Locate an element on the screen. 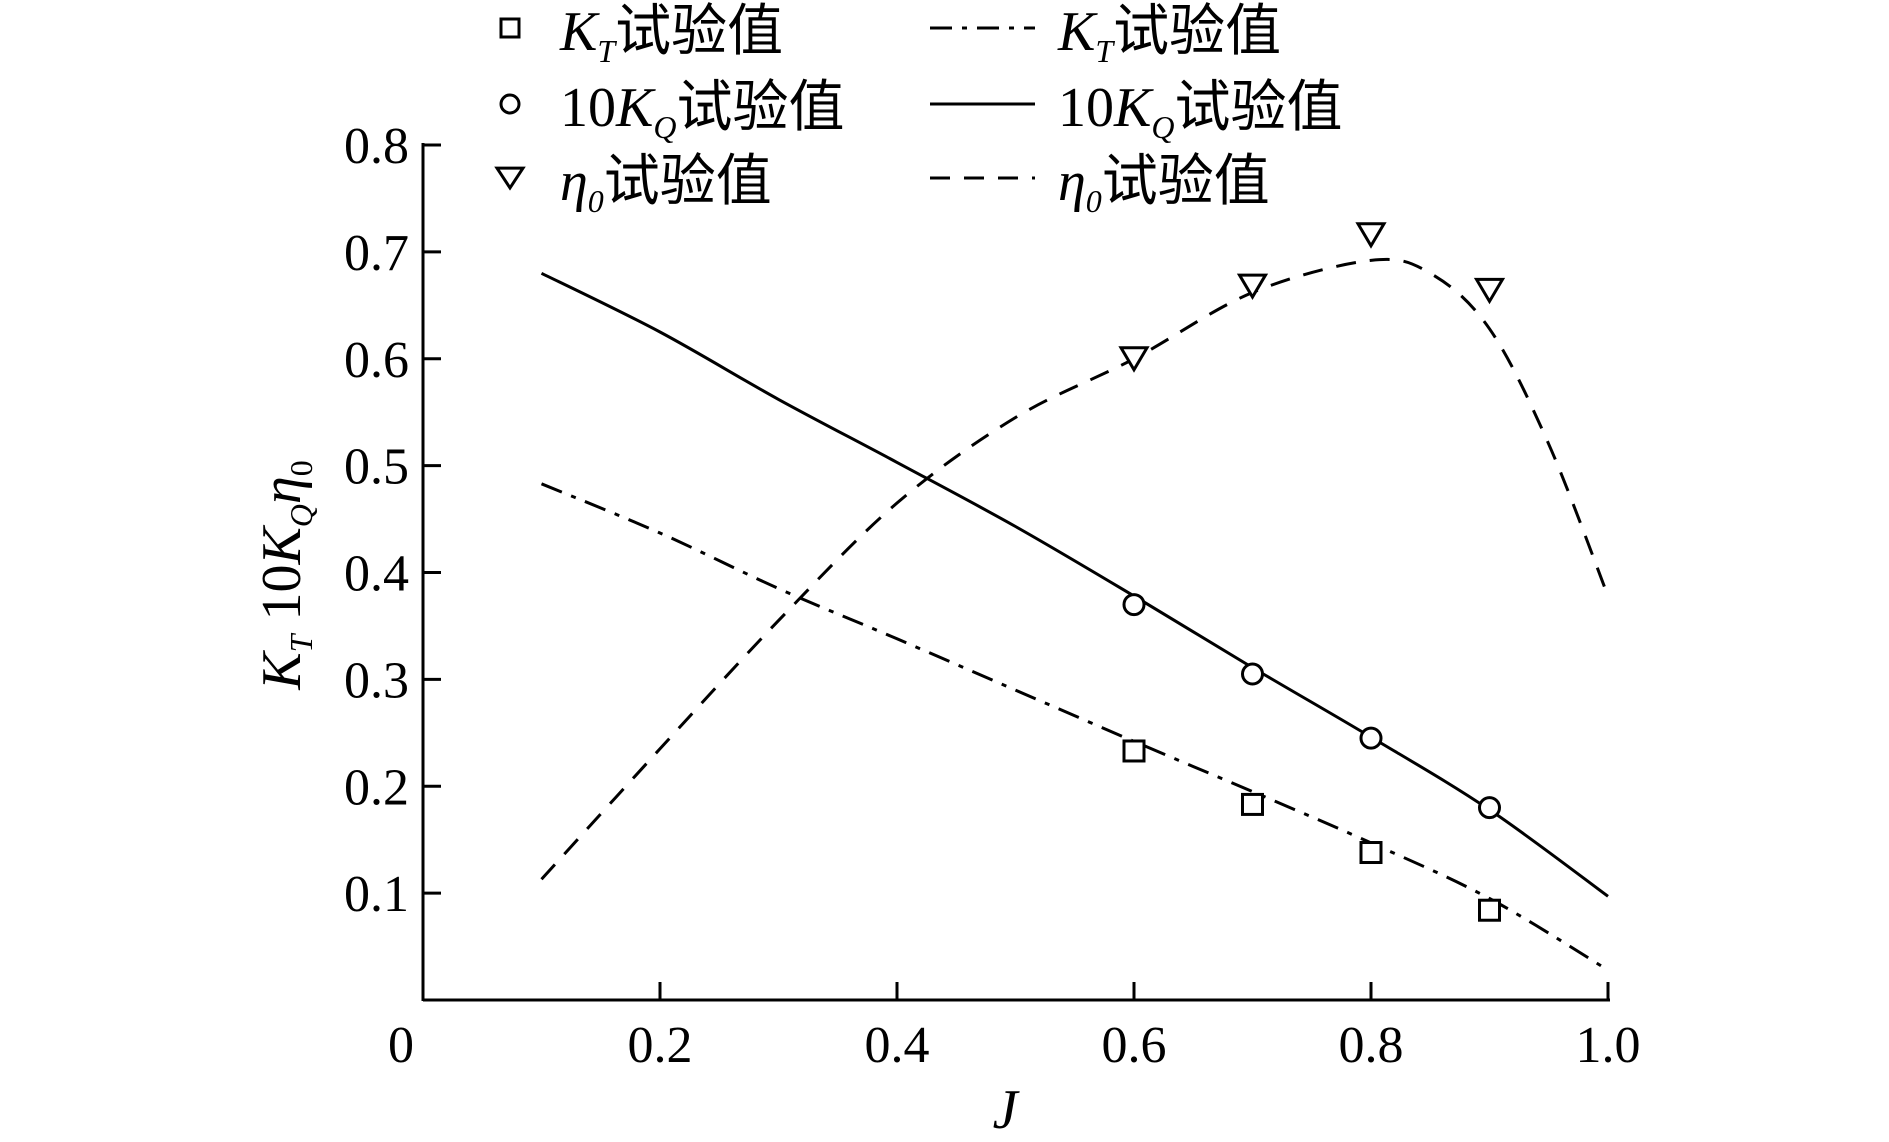 The height and width of the screenshot is (1142, 1889). x-tick-label: 0.2 is located at coordinates (660, 1045).